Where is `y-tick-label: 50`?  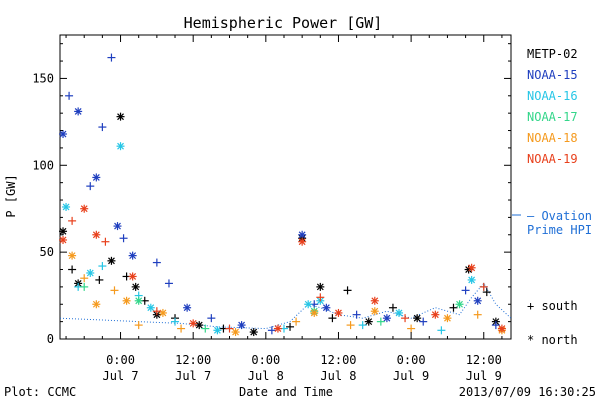 y-tick-label: 50 is located at coordinates (47, 252).